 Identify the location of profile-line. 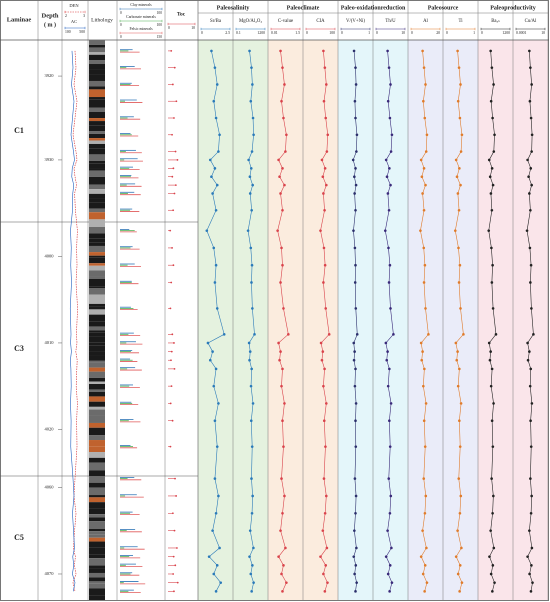
(72, 321).